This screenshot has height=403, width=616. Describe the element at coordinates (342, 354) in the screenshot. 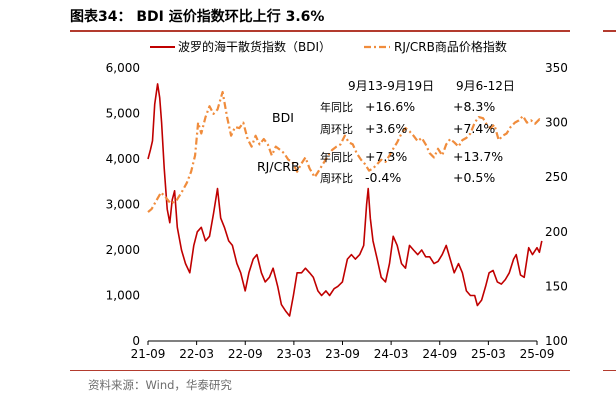

I see `x-tick-label: 23-09` at that location.